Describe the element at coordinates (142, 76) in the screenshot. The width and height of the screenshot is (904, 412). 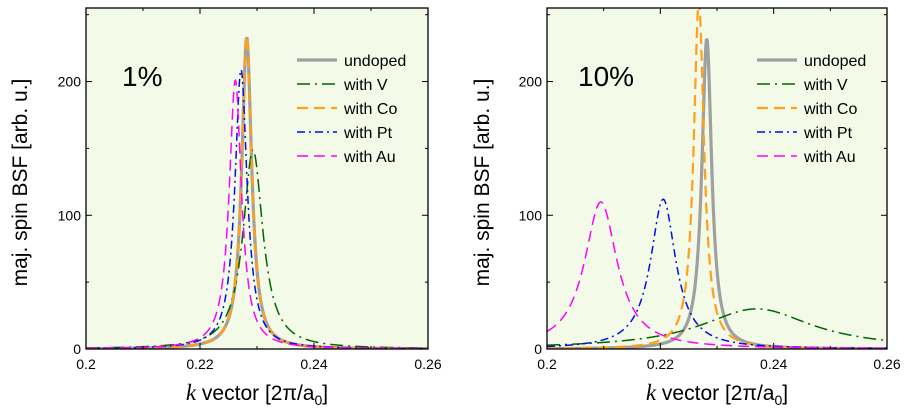
I see `concentration-label: 1%` at that location.